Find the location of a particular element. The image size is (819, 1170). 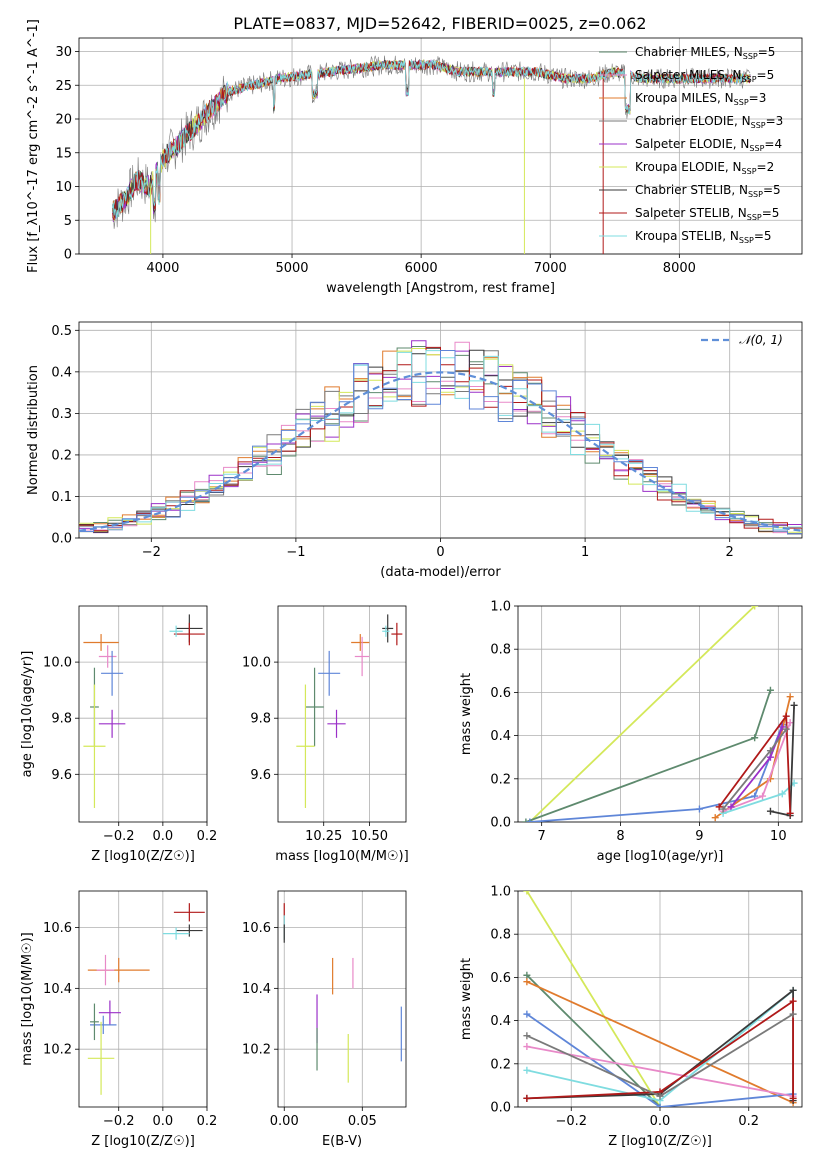

x-tick-label: −1 is located at coordinates (295, 552).